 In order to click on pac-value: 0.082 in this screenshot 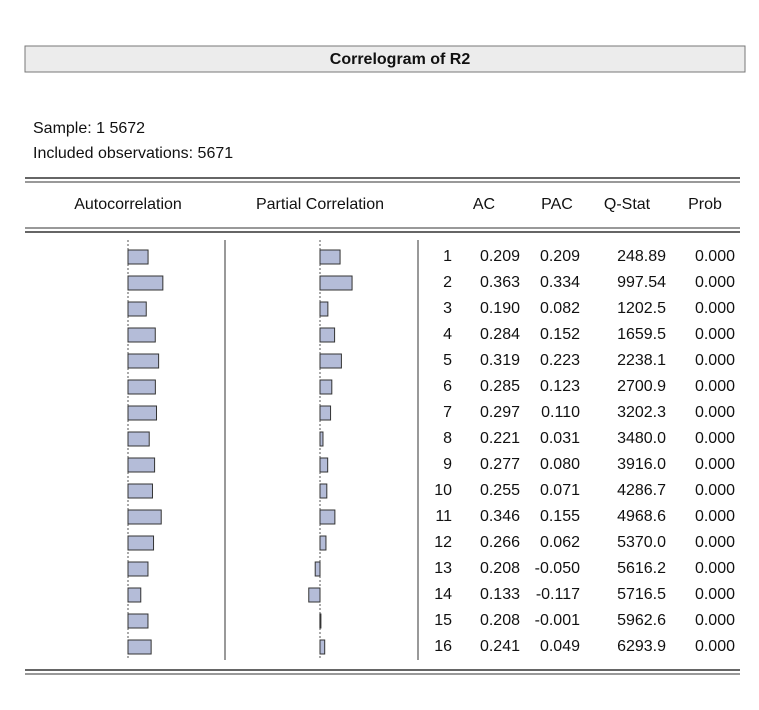, I will do `click(560, 308)`.